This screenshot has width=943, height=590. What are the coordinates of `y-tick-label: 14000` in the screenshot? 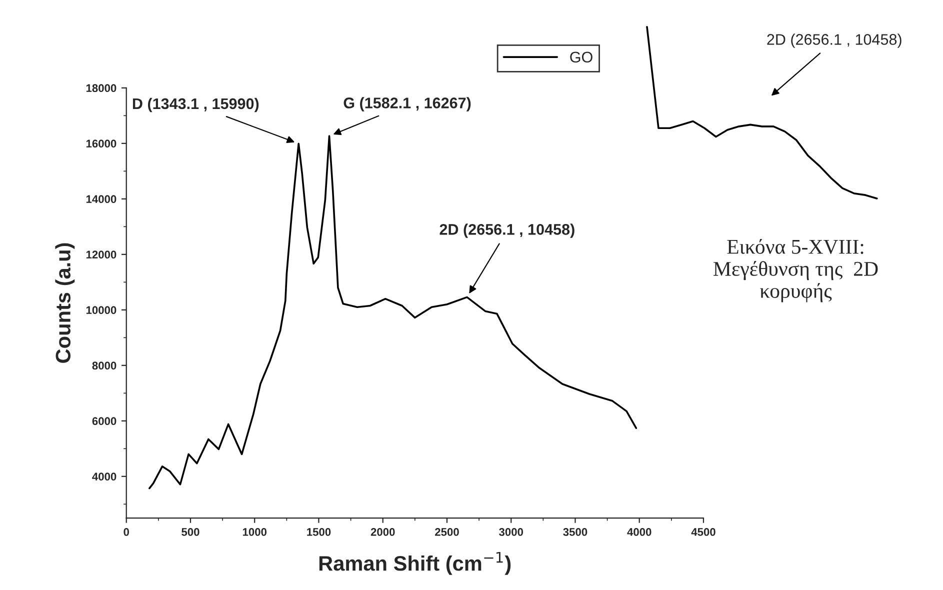 It's located at (101, 199).